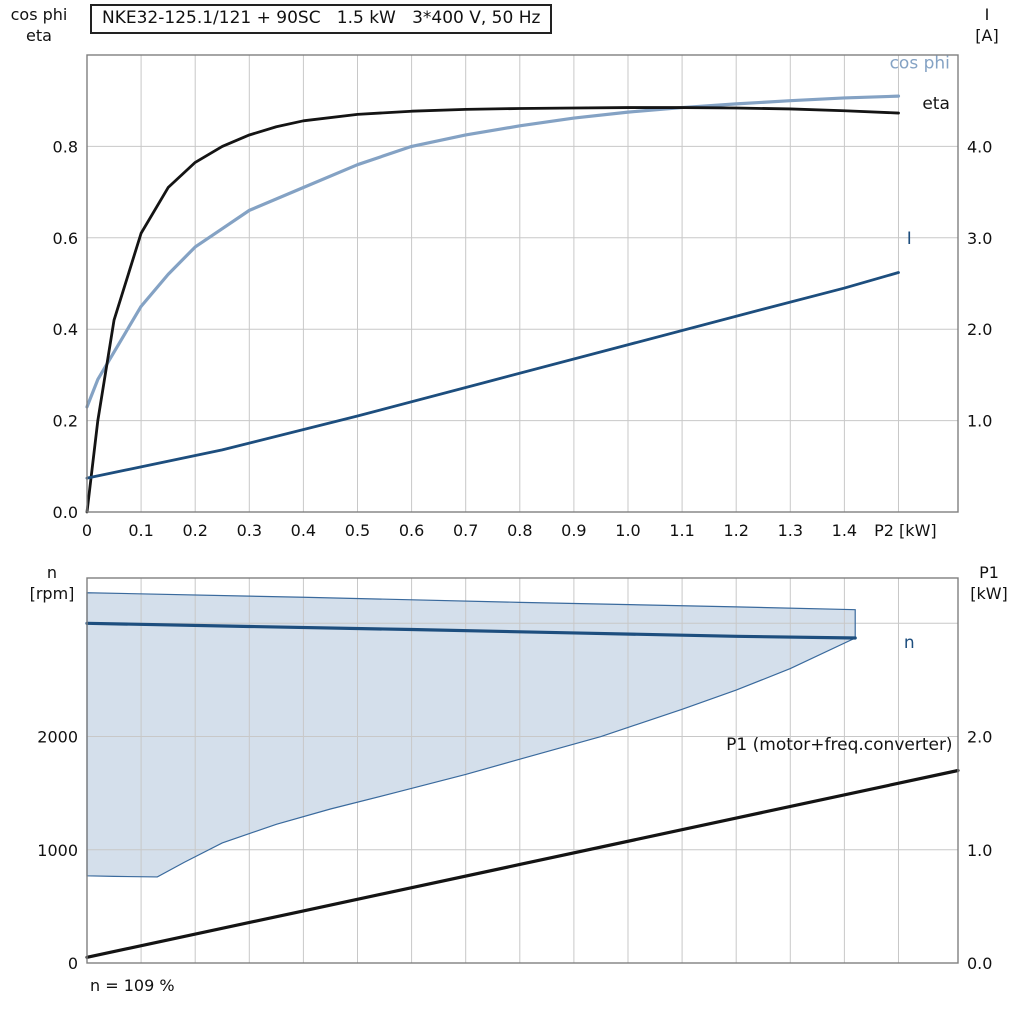  I want to click on chart-text: P1 (motor+freq.converter), so click(839, 745).